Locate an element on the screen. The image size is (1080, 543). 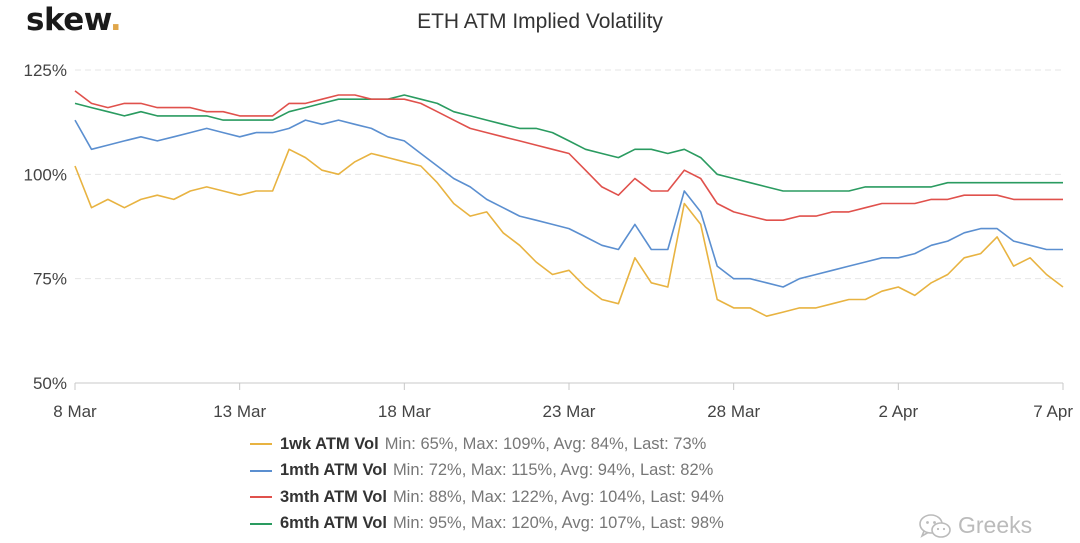
y-tick-label: 50% is located at coordinates (50, 383).